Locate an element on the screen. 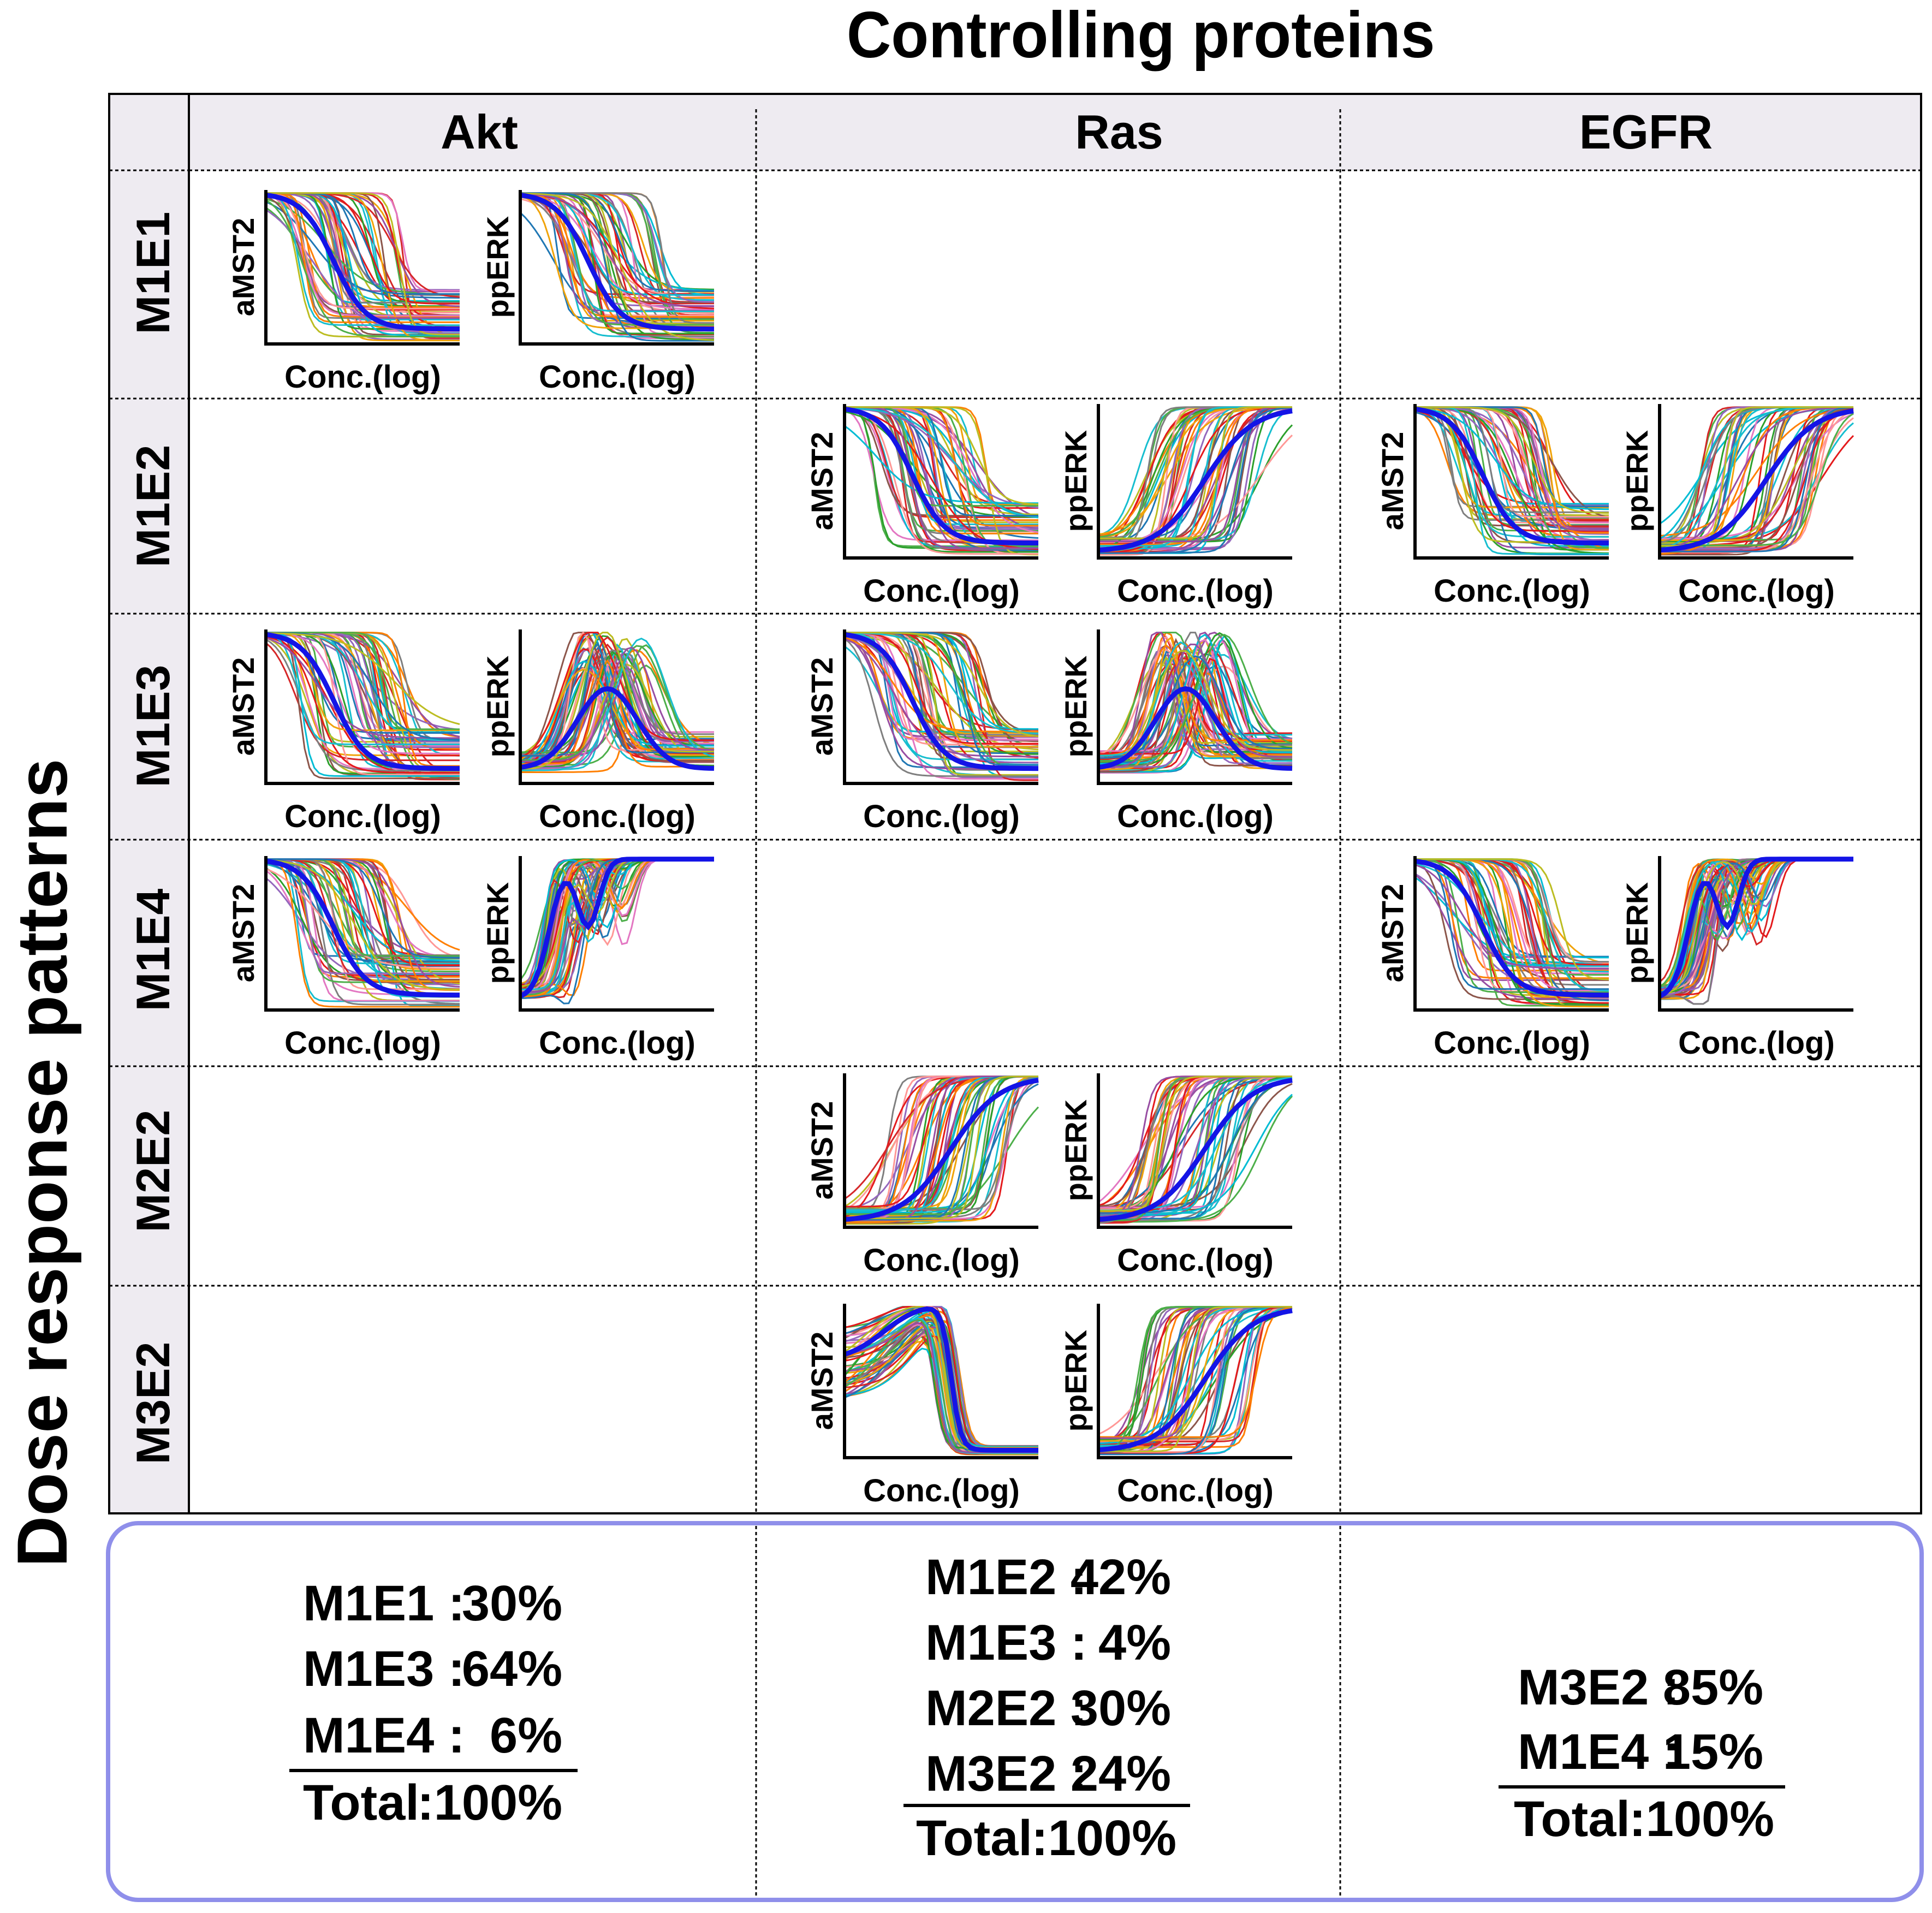 Image resolution: width=1932 pixels, height=1913 pixels. row-label-m1e2: M1E2 is located at coordinates (153, 506).